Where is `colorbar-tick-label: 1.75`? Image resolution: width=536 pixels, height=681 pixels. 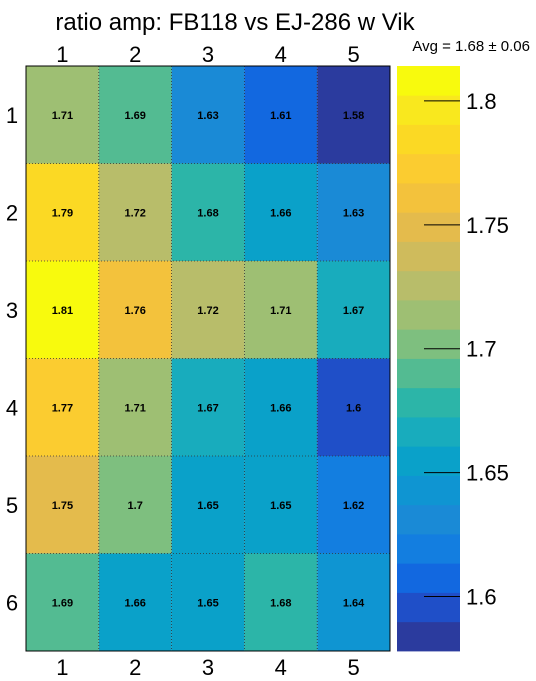 colorbar-tick-label: 1.75 is located at coordinates (487, 225).